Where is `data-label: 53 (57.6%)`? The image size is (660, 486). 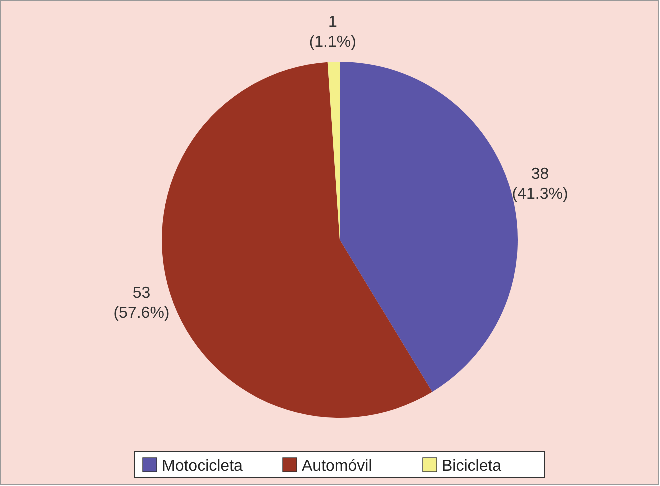 data-label: 53 (57.6%) is located at coordinates (142, 303).